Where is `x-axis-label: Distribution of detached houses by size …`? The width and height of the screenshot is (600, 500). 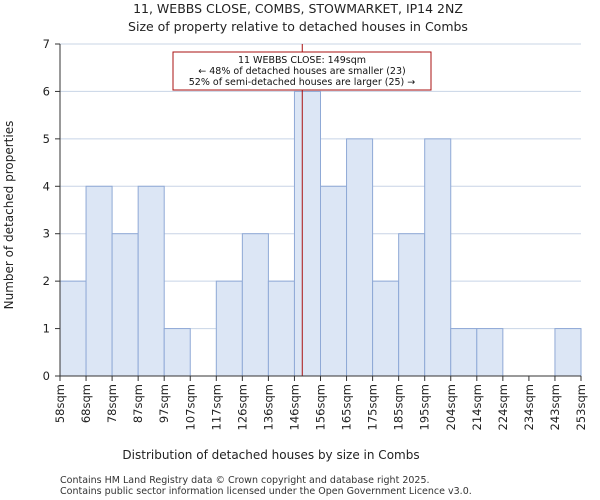
x-axis-label: Distribution of detached houses by size … is located at coordinates (270, 455).